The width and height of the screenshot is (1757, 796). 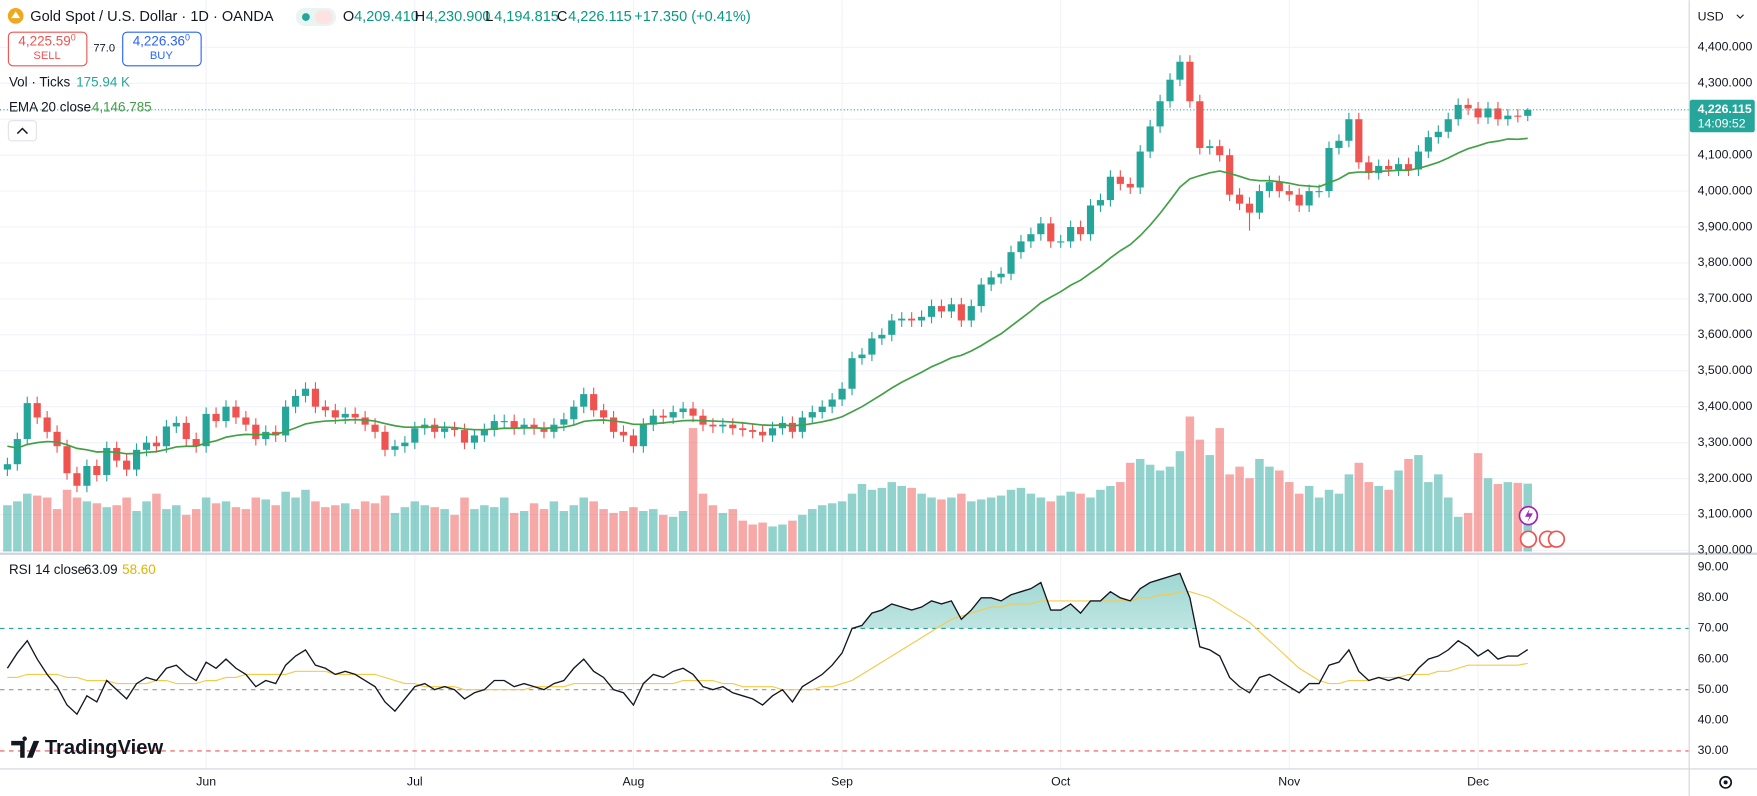 What do you see at coordinates (1725, 370) in the screenshot?
I see `y-tick-label: 3,500.000` at bounding box center [1725, 370].